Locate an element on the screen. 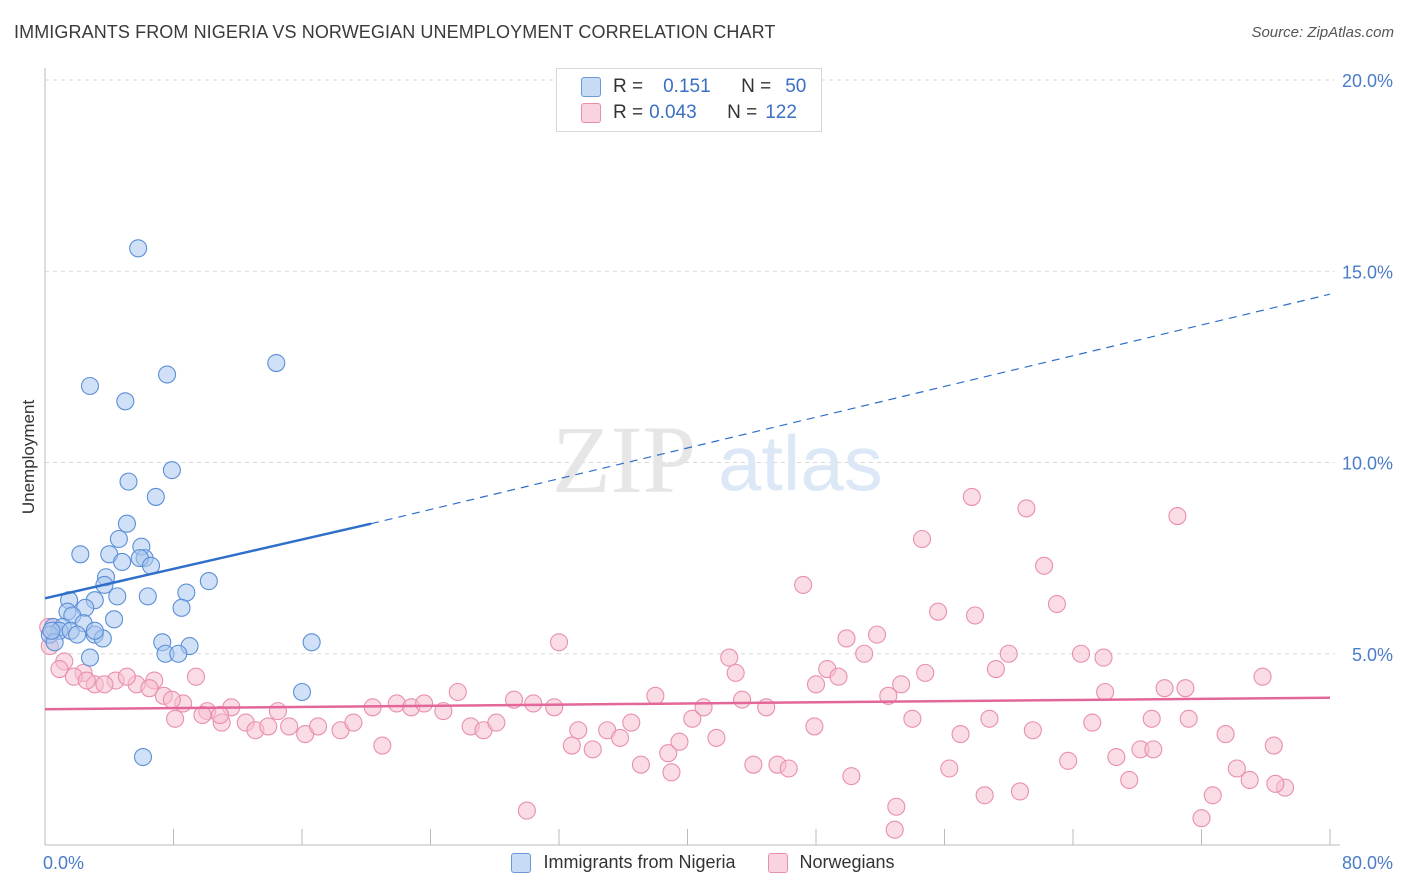 Image resolution: width=1406 pixels, height=892 pixels. series-legend-norwegians: Norwegians is located at coordinates (831, 862).